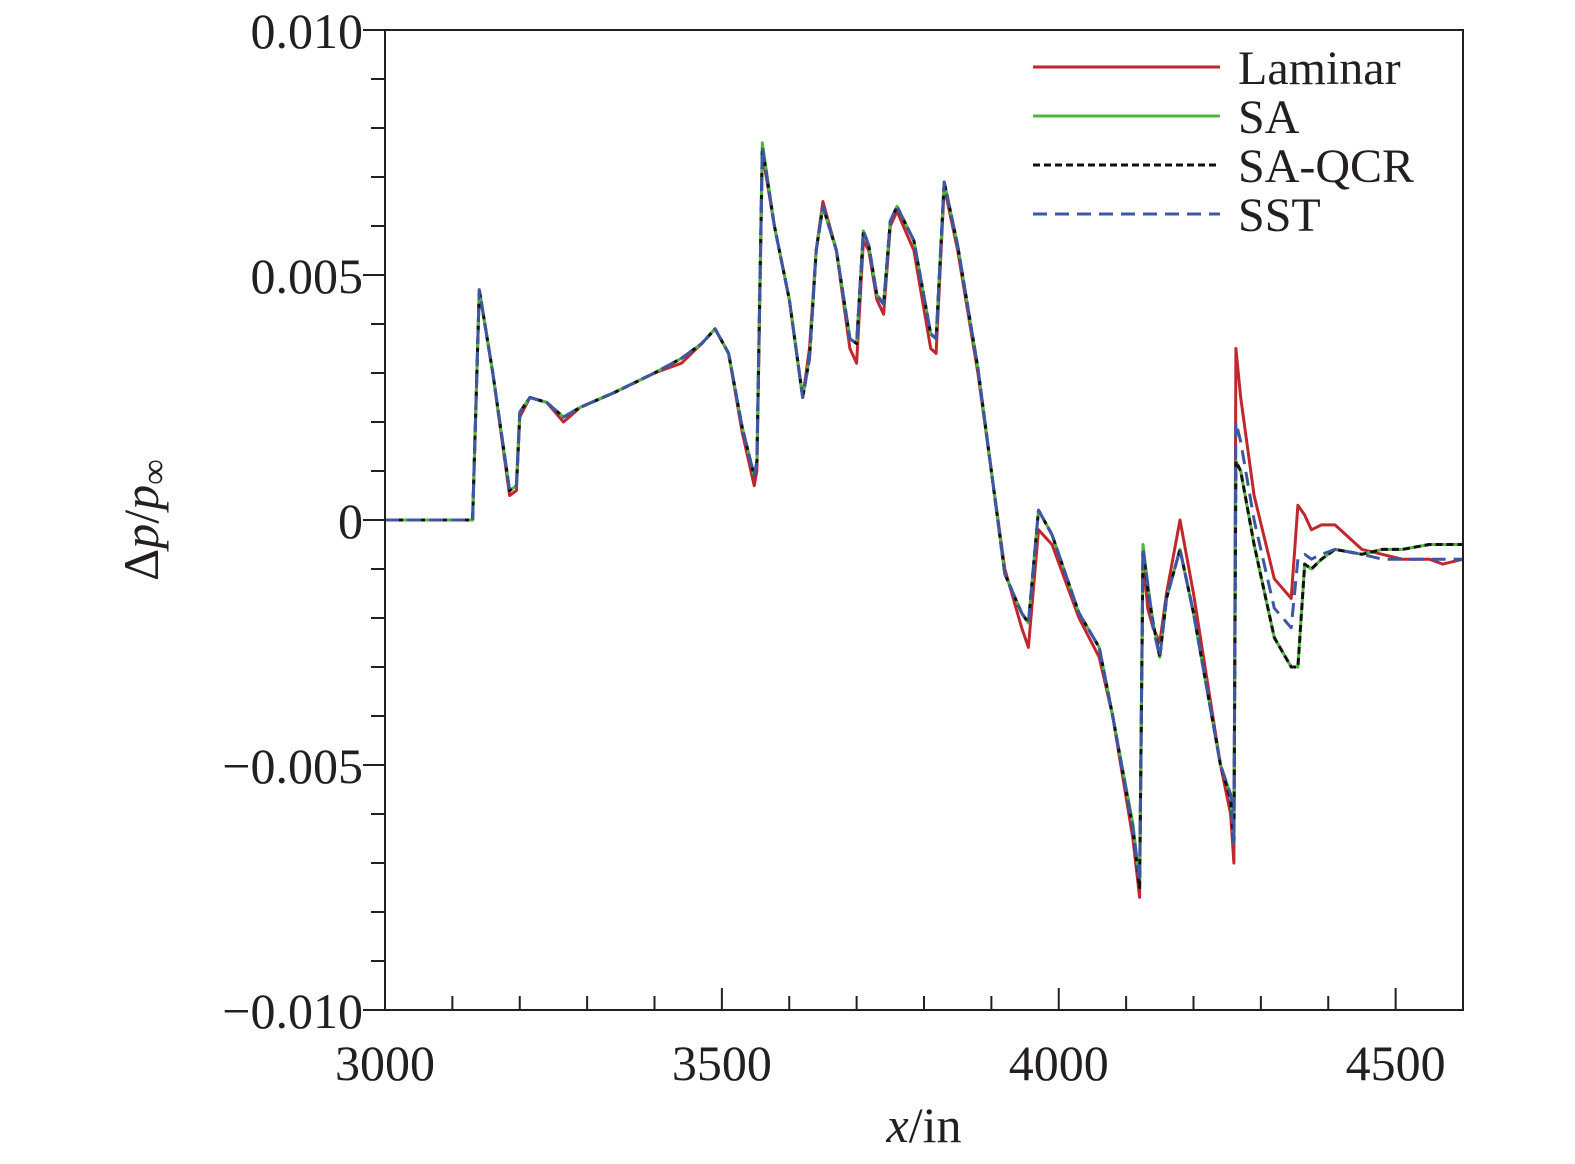 The height and width of the screenshot is (1164, 1575). Describe the element at coordinates (1269, 117) in the screenshot. I see `legend-label-sa: SA` at that location.